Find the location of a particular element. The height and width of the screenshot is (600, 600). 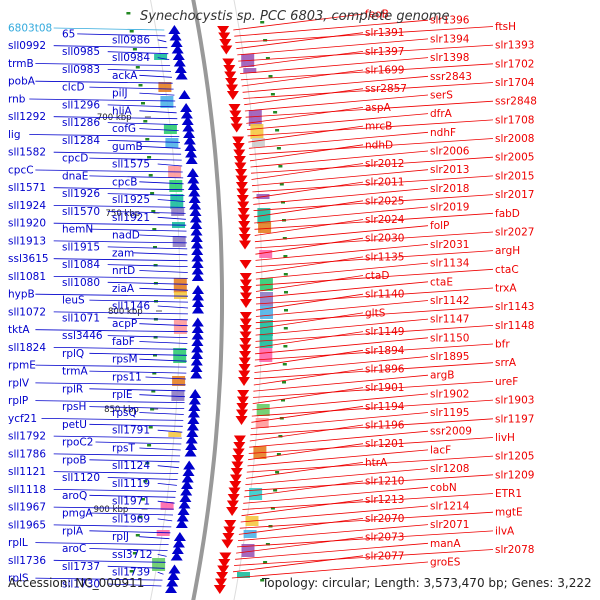

gene-label-right: slr2030 is located at coordinates (384, 239).